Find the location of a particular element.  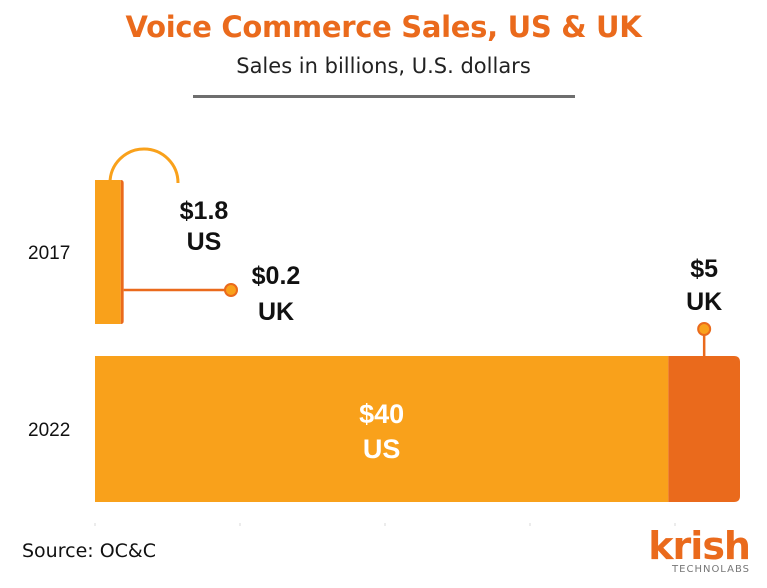

data-label-us-2017-series: US is located at coordinates (204, 242).